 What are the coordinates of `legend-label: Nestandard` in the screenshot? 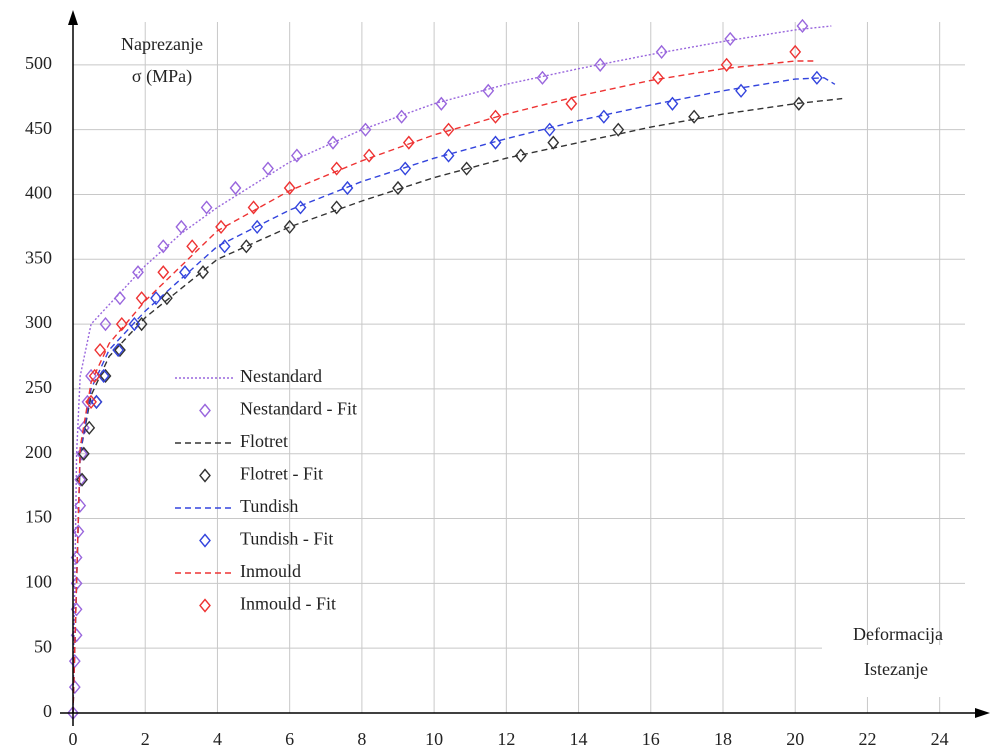 It's located at (281, 376).